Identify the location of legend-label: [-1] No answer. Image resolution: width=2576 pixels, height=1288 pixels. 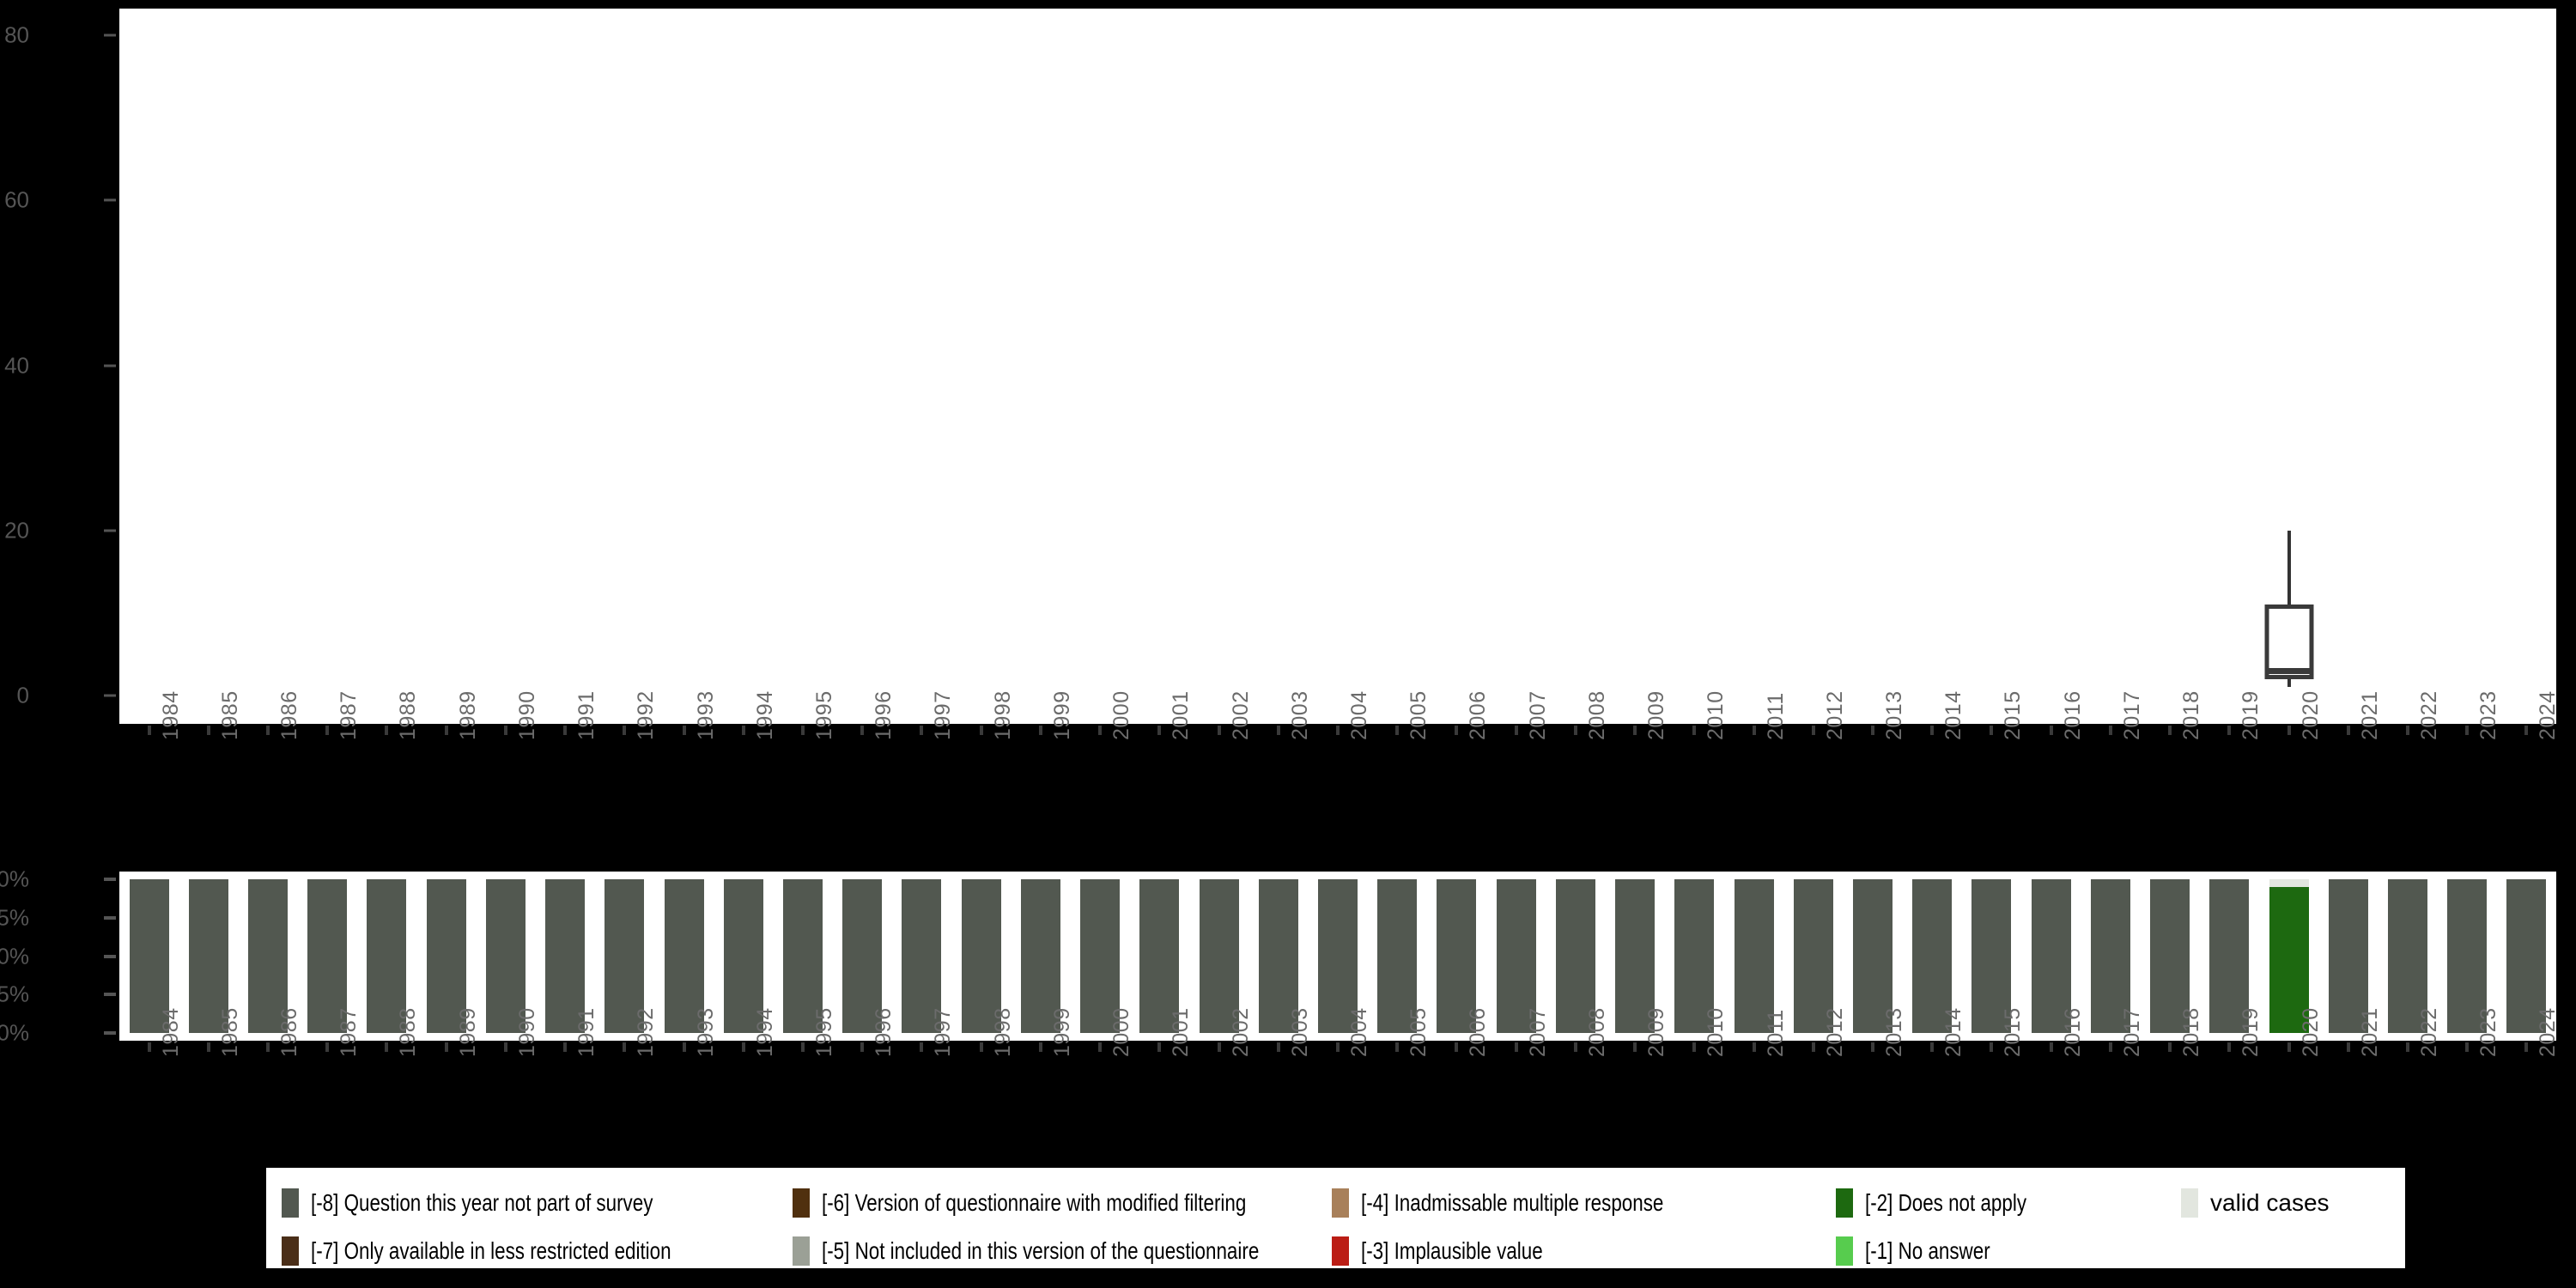
(1928, 1250).